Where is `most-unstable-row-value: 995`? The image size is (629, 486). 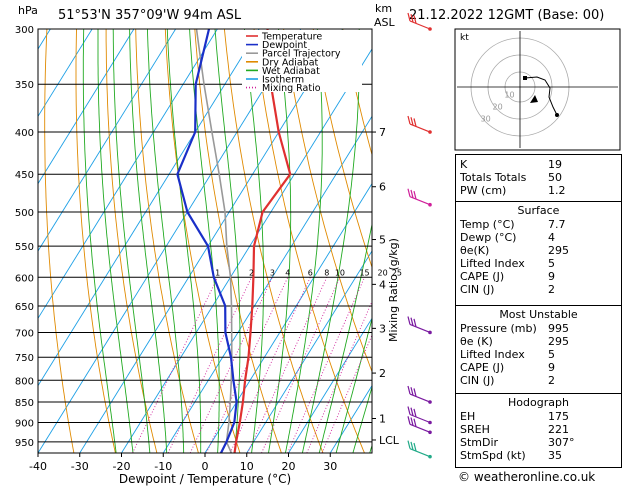 most-unstable-row-value: 995 is located at coordinates (558, 328).